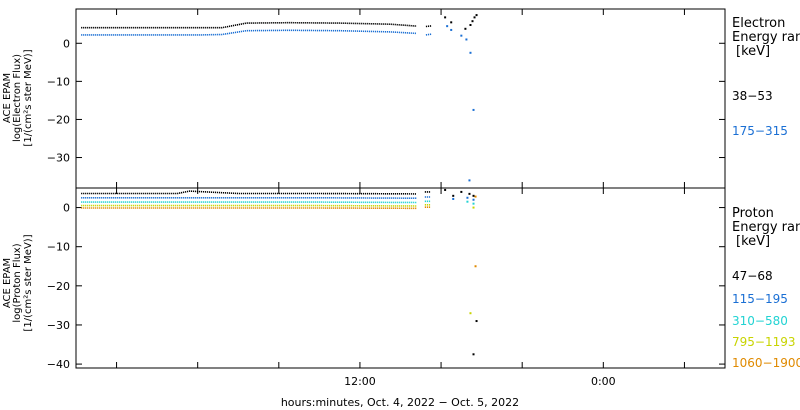 Image resolution: width=800 pixels, height=410 pixels. What do you see at coordinates (480, 381) in the screenshot?
I see `x-axis-labels: 12:00 0:00` at bounding box center [480, 381].